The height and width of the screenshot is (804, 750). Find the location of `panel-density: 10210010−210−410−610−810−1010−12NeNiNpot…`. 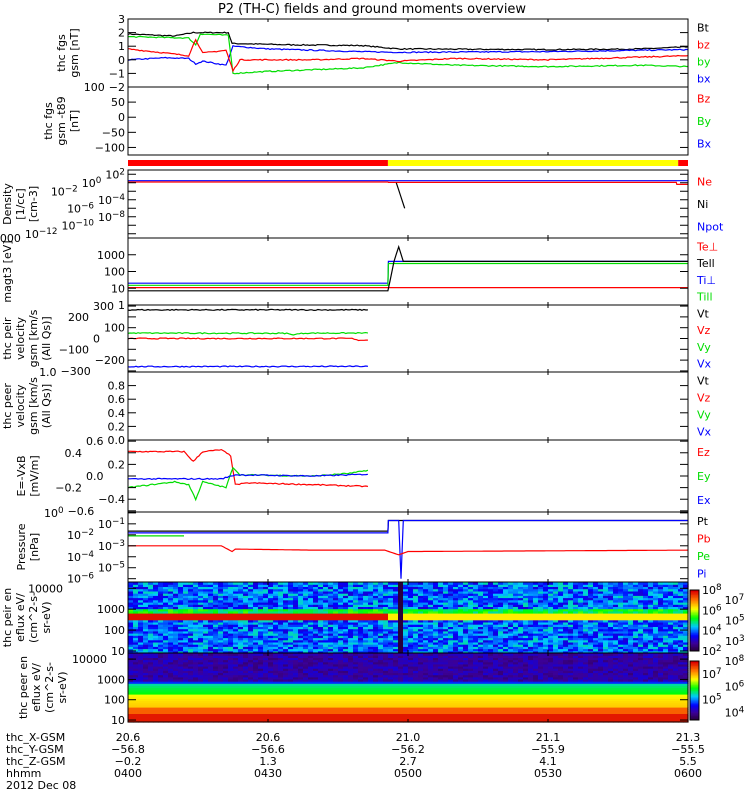

panel-density: 10210010−210−410−610−810−1010−12NeNiNpot… is located at coordinates (362, 204).